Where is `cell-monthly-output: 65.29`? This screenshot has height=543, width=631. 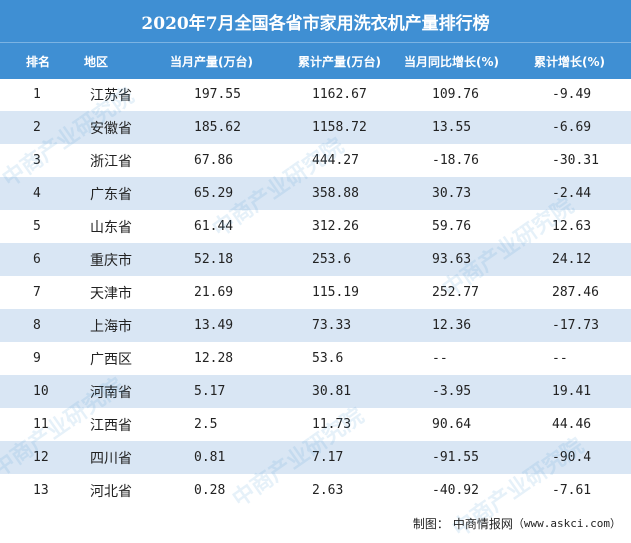 cell-monthly-output: 65.29 is located at coordinates (214, 193).